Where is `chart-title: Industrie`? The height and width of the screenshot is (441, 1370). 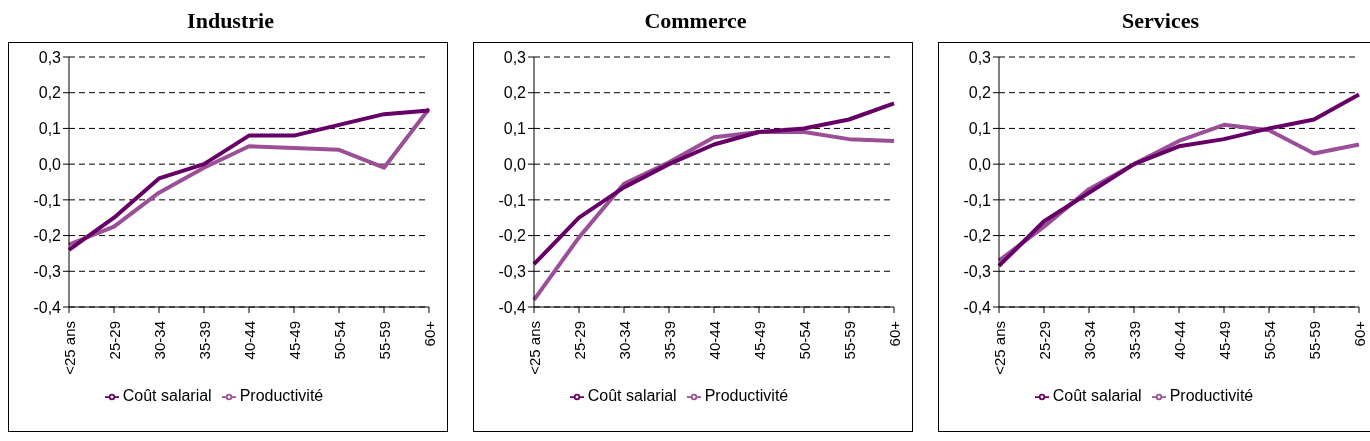 chart-title: Industrie is located at coordinates (230, 21).